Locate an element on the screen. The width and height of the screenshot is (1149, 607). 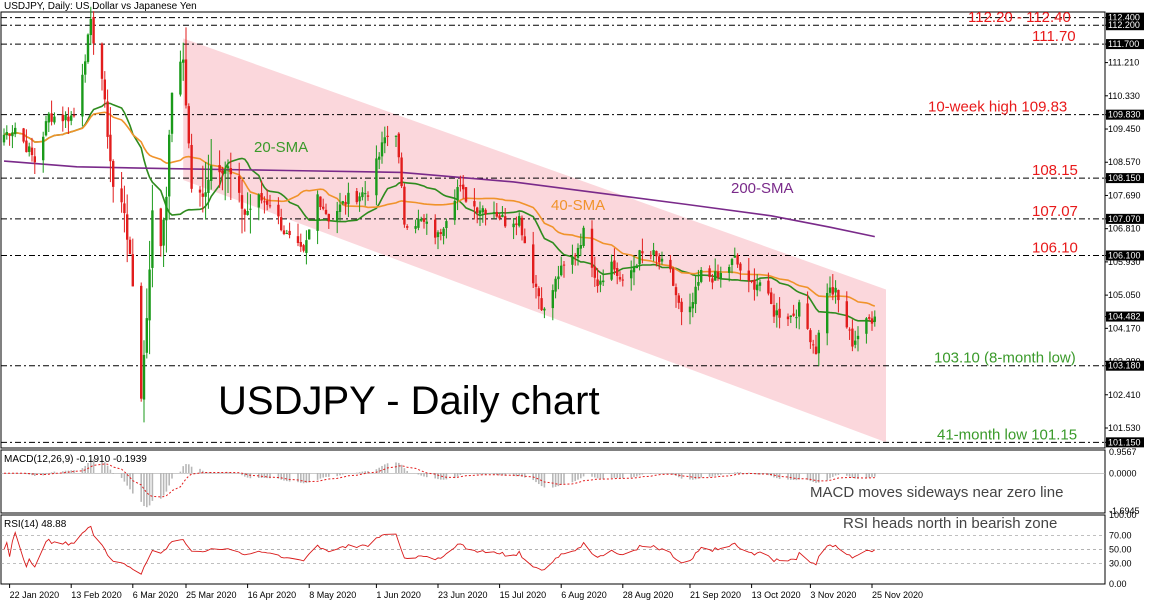
level-label: 106.10 is located at coordinates (1055, 247).